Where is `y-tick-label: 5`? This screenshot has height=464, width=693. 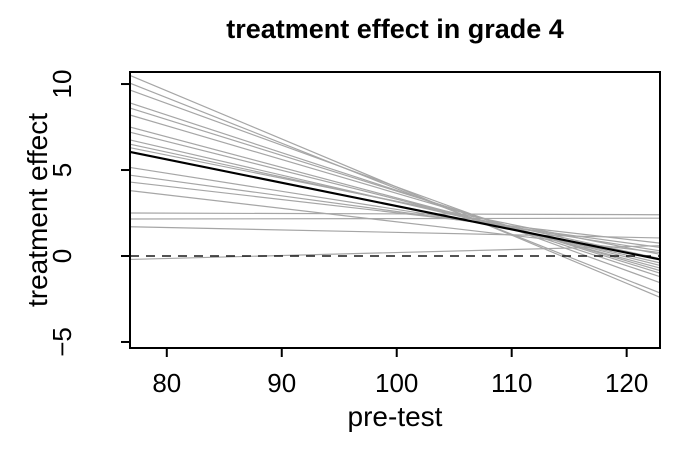 y-tick-label: 5 is located at coordinates (62, 170).